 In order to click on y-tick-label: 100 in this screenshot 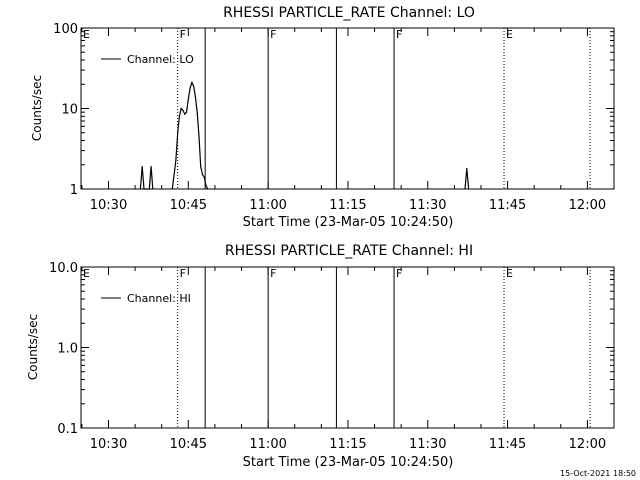, I will do `click(65, 29)`.